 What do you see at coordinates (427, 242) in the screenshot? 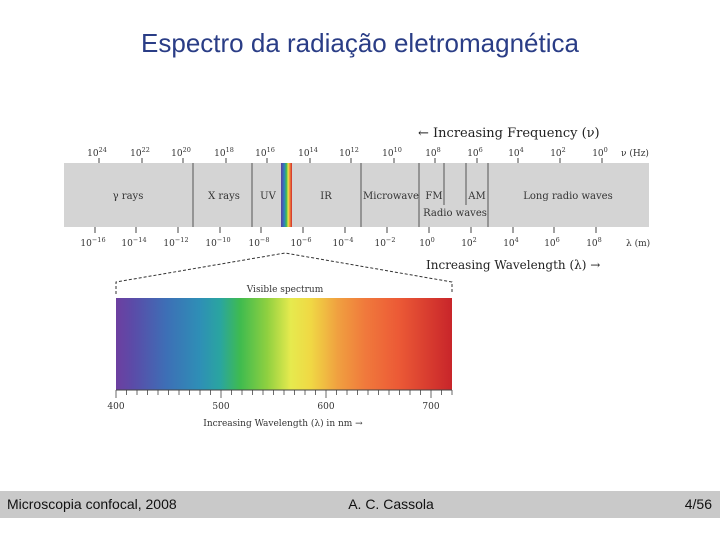
I see `wavelength-tick-label: 10⁰` at bounding box center [427, 242].